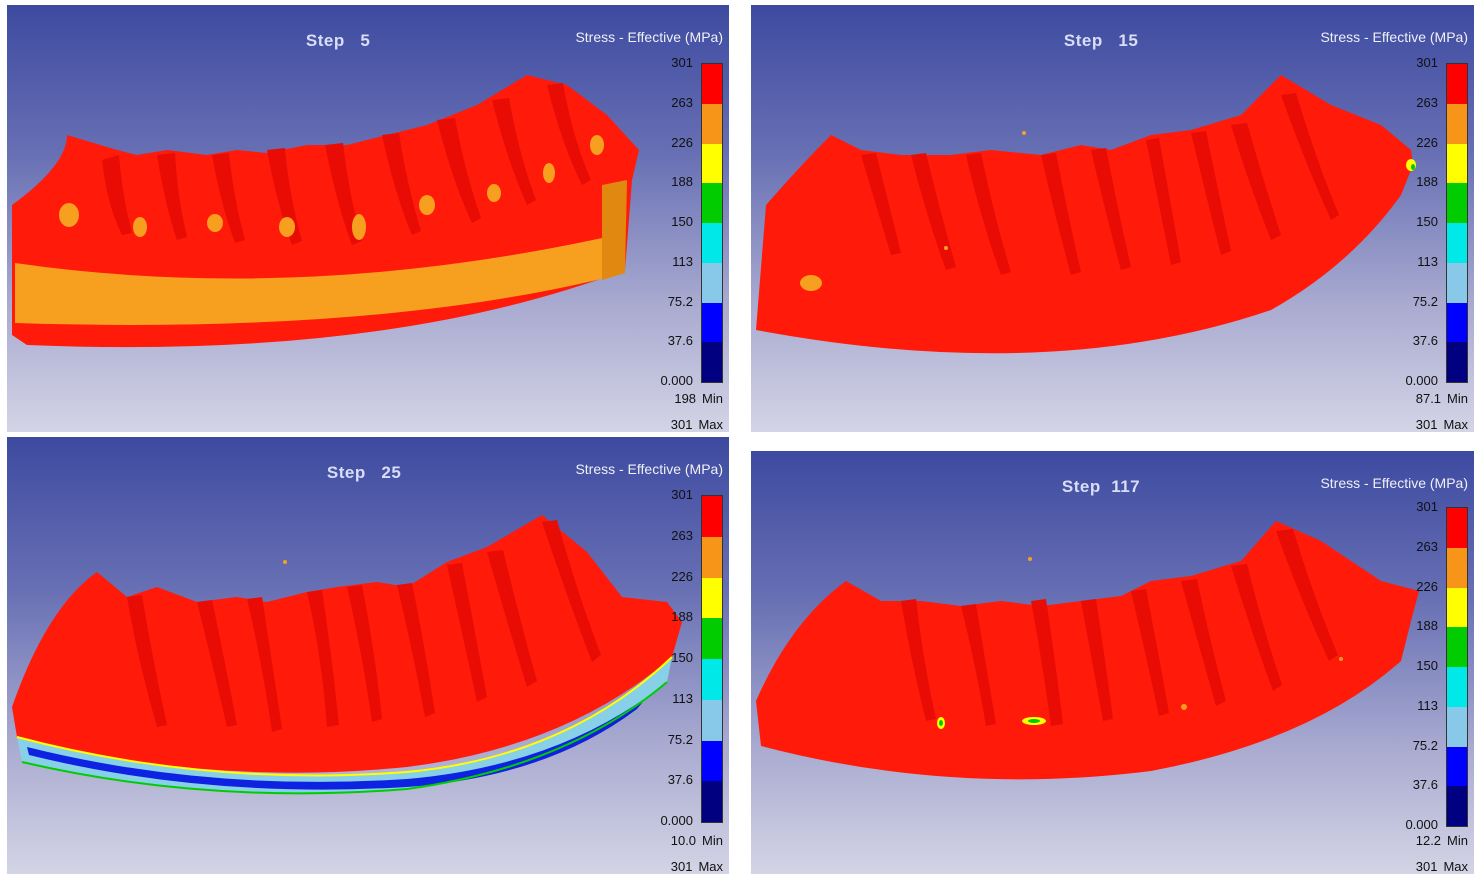 Image resolution: width=1483 pixels, height=880 pixels. Describe the element at coordinates (683, 840) in the screenshot. I see `min-value: 10.0` at that location.